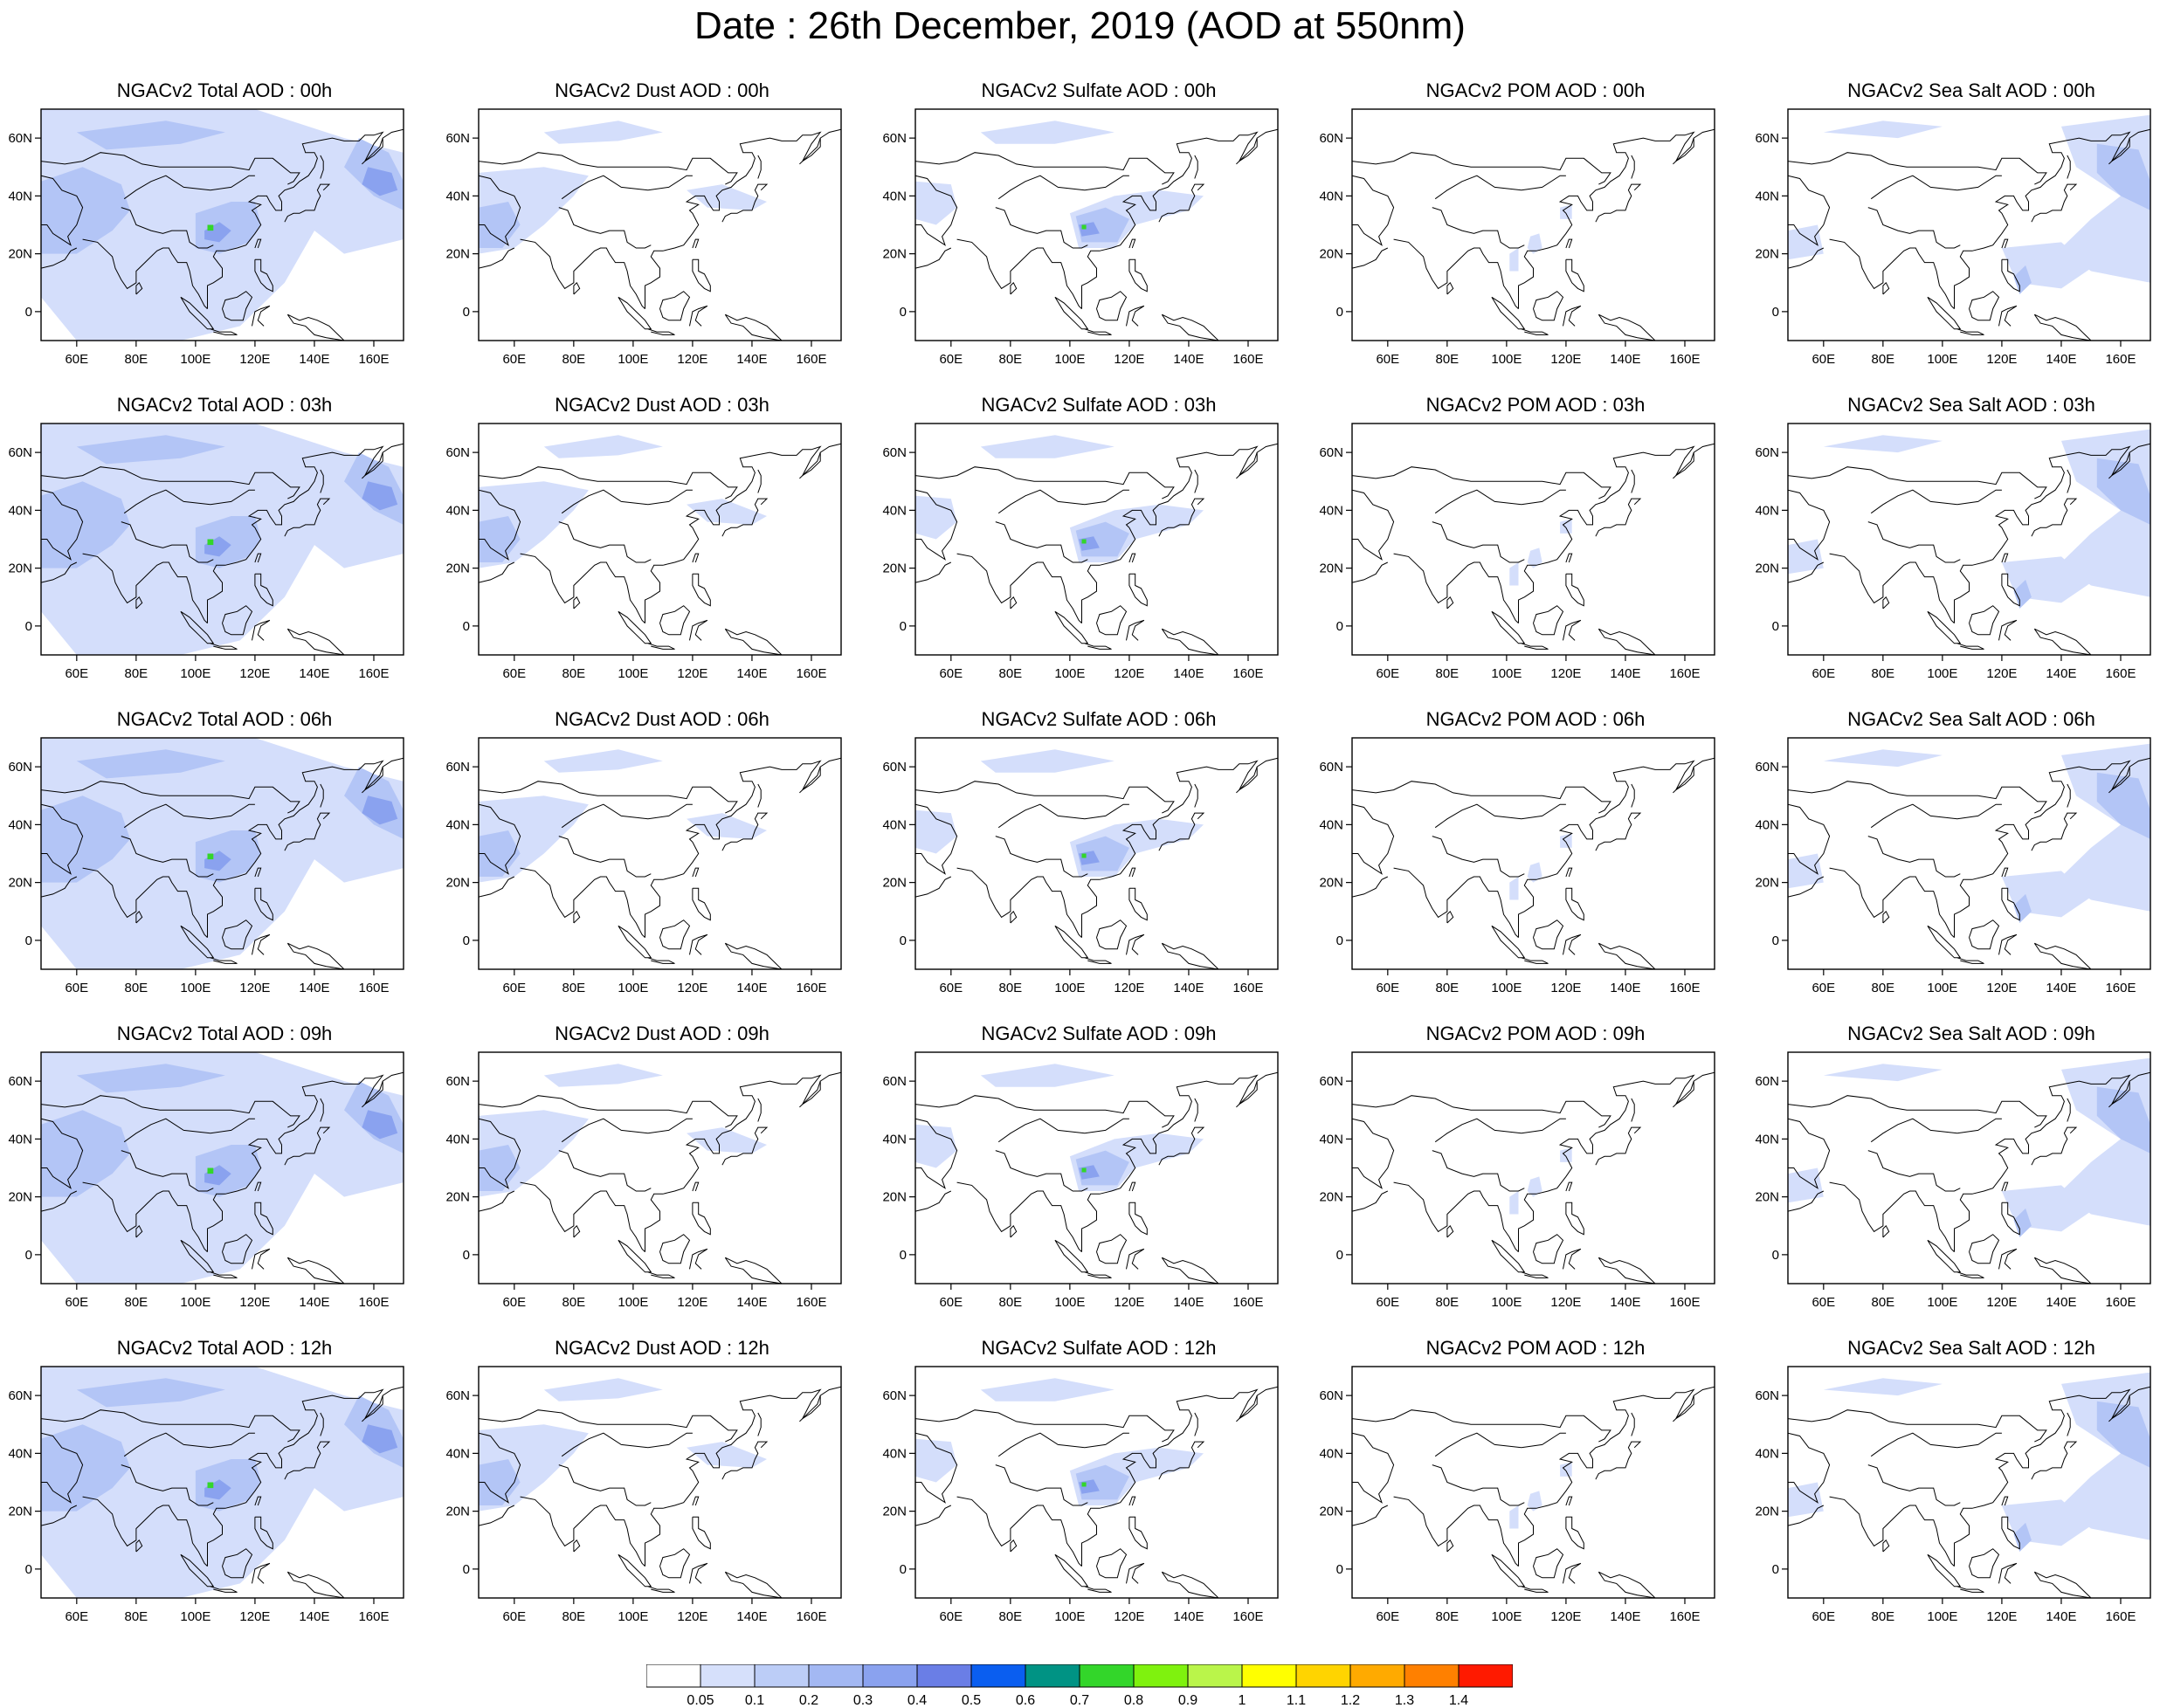  Describe the element at coordinates (224, 405) in the screenshot. I see `panel-title: NGACv2 Total AOD : 03h` at that location.